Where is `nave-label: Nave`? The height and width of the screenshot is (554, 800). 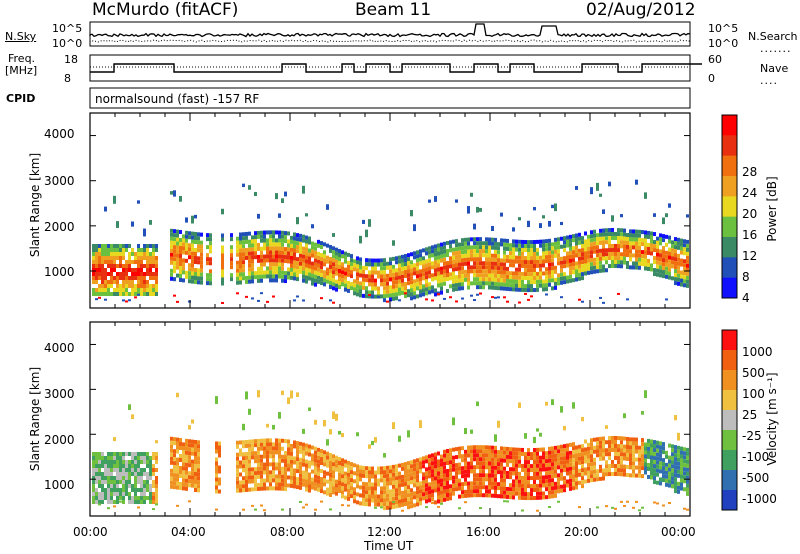 nave-label: Nave is located at coordinates (774, 68).